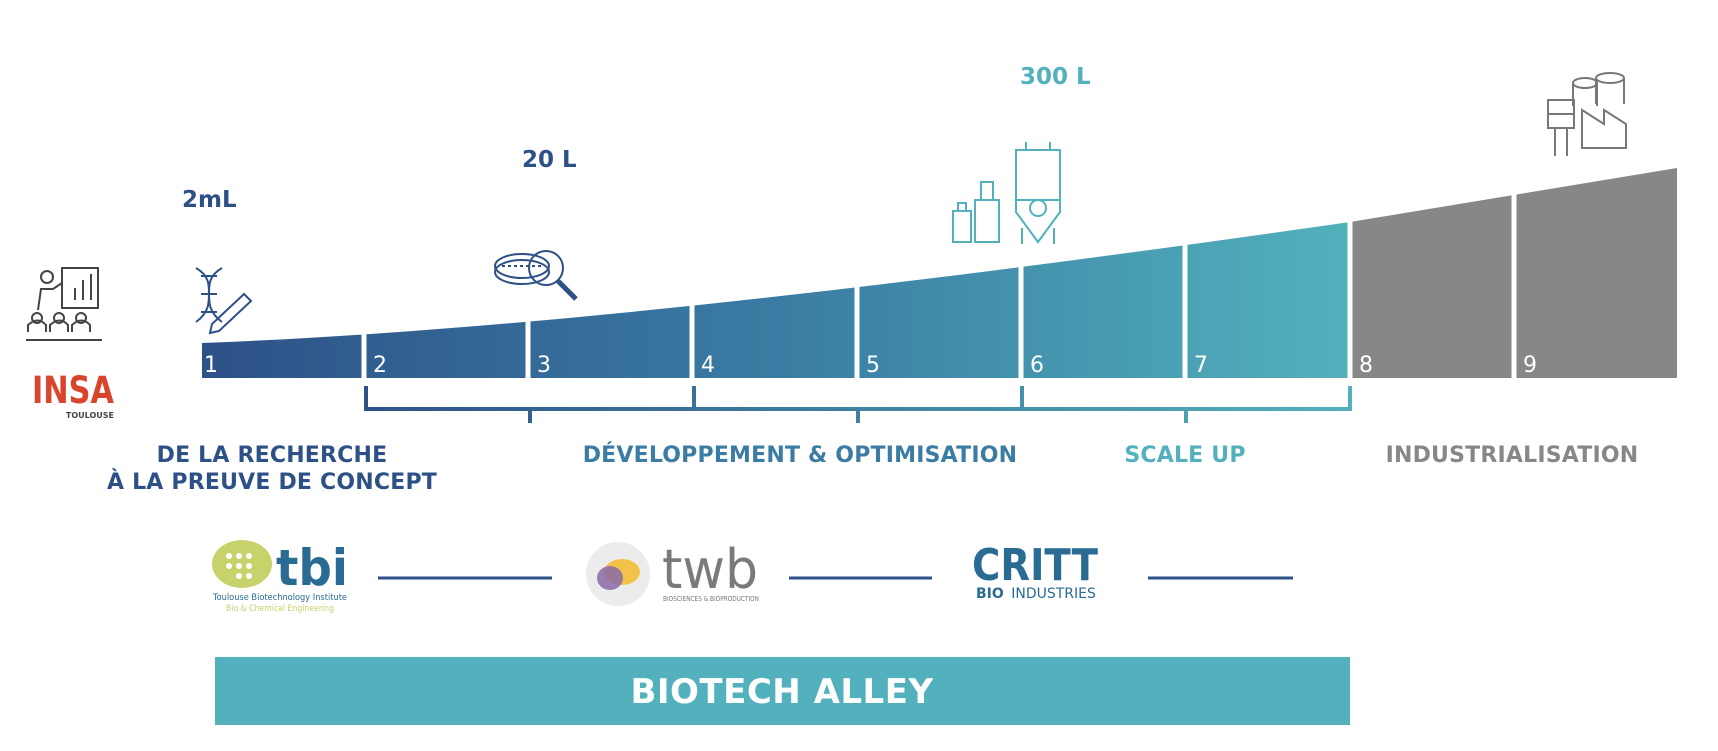  Describe the element at coordinates (1587, 114) in the screenshot. I see `factory-icon` at that location.